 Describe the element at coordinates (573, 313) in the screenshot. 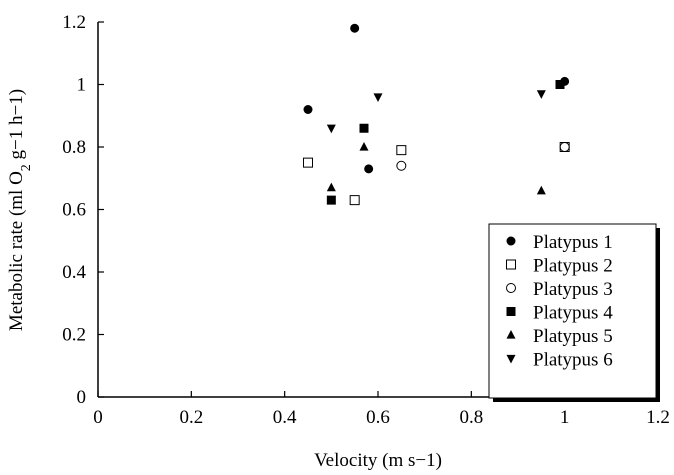

I see `legend-label: Platypus 4` at that location.